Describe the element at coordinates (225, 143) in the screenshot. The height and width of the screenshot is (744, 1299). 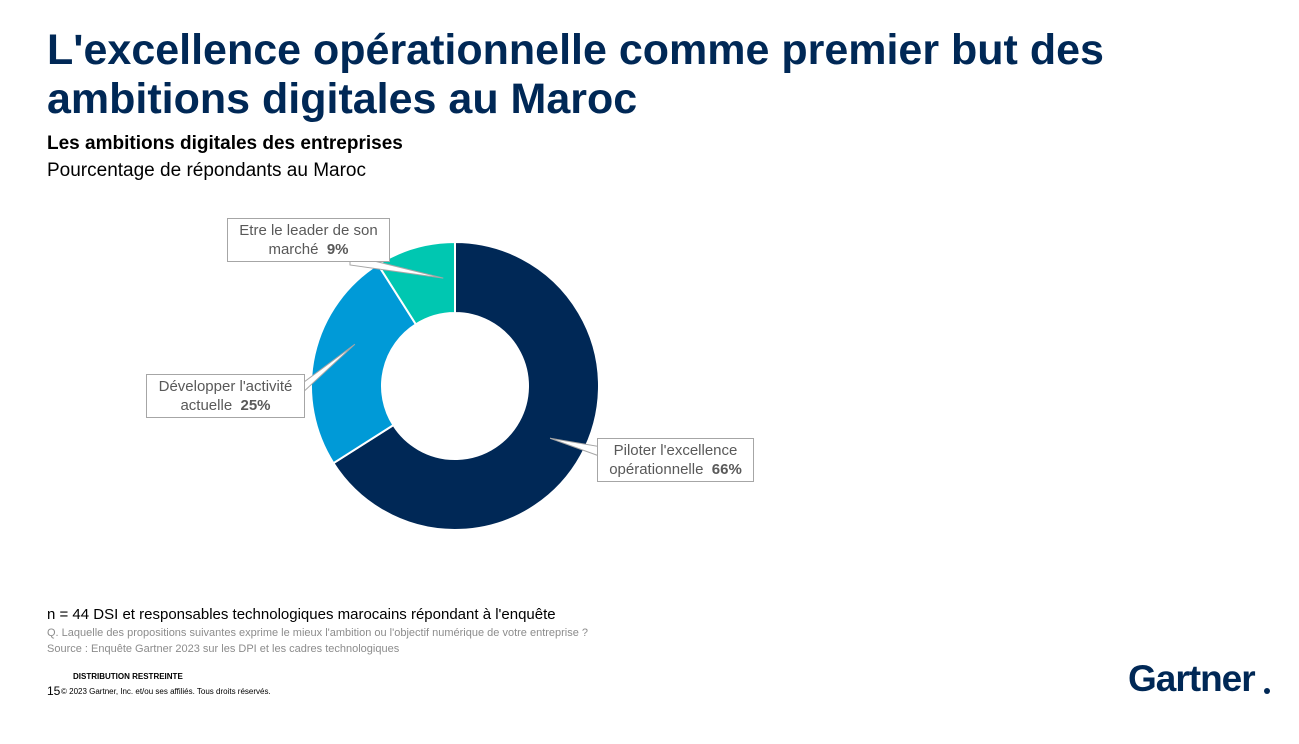
I see `chart-title: Les ambitions digitales des entreprises` at that location.